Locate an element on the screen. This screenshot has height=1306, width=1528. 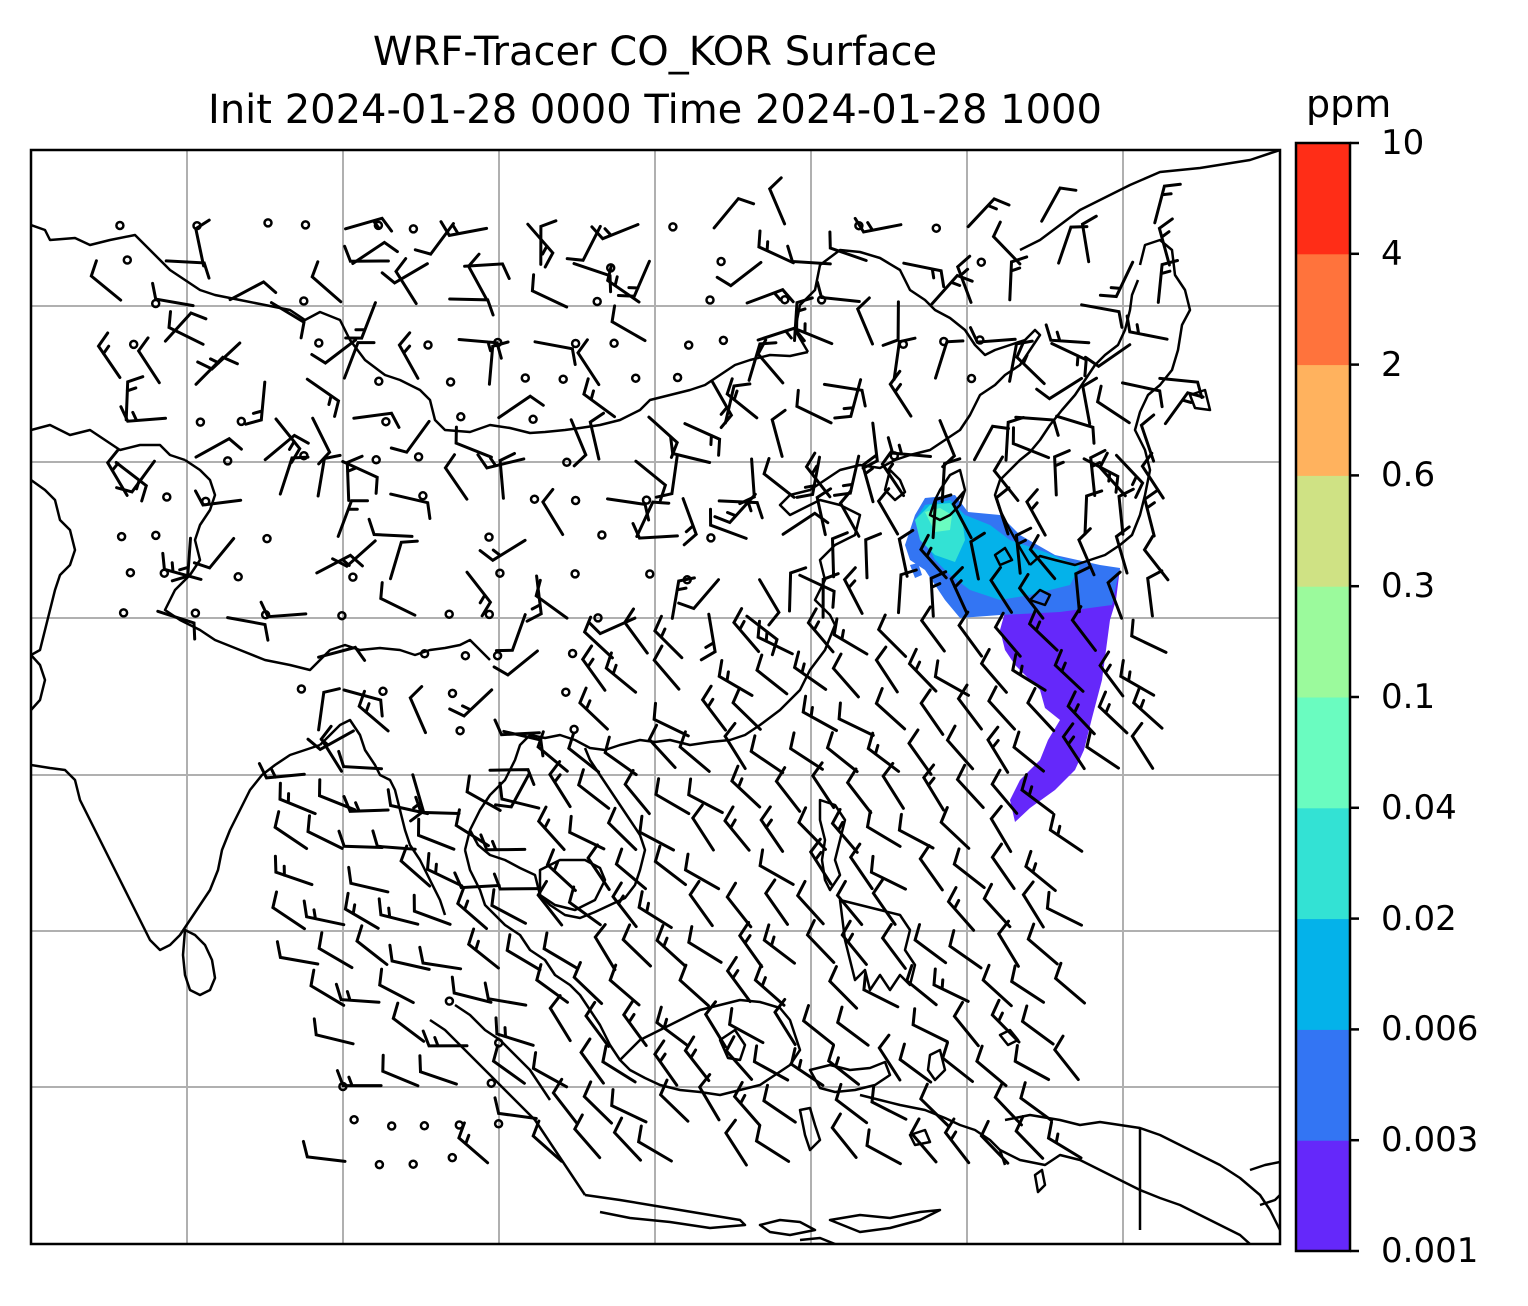
colorbar-tick-label: 2 is located at coordinates (1392, 364).